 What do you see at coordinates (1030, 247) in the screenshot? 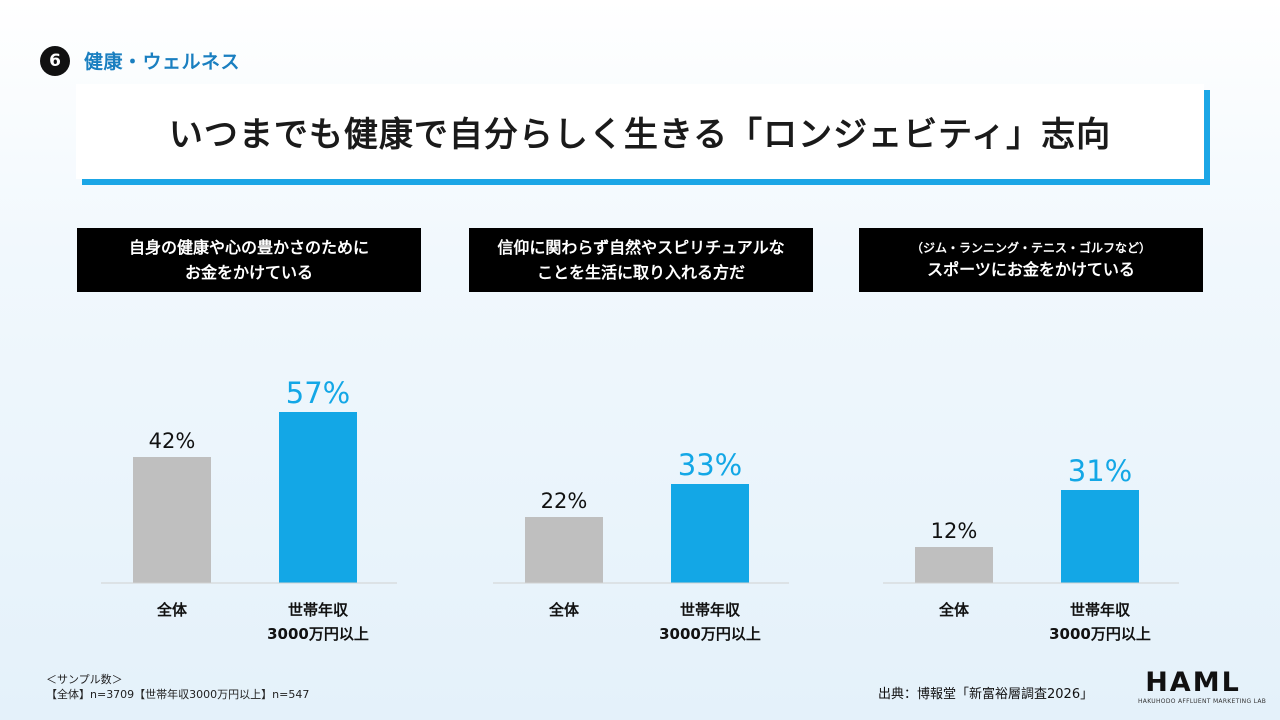
I see `chart-3-title-line-1: （ジム・ランニング・テニス・ゴルフなど）` at bounding box center [1030, 247].